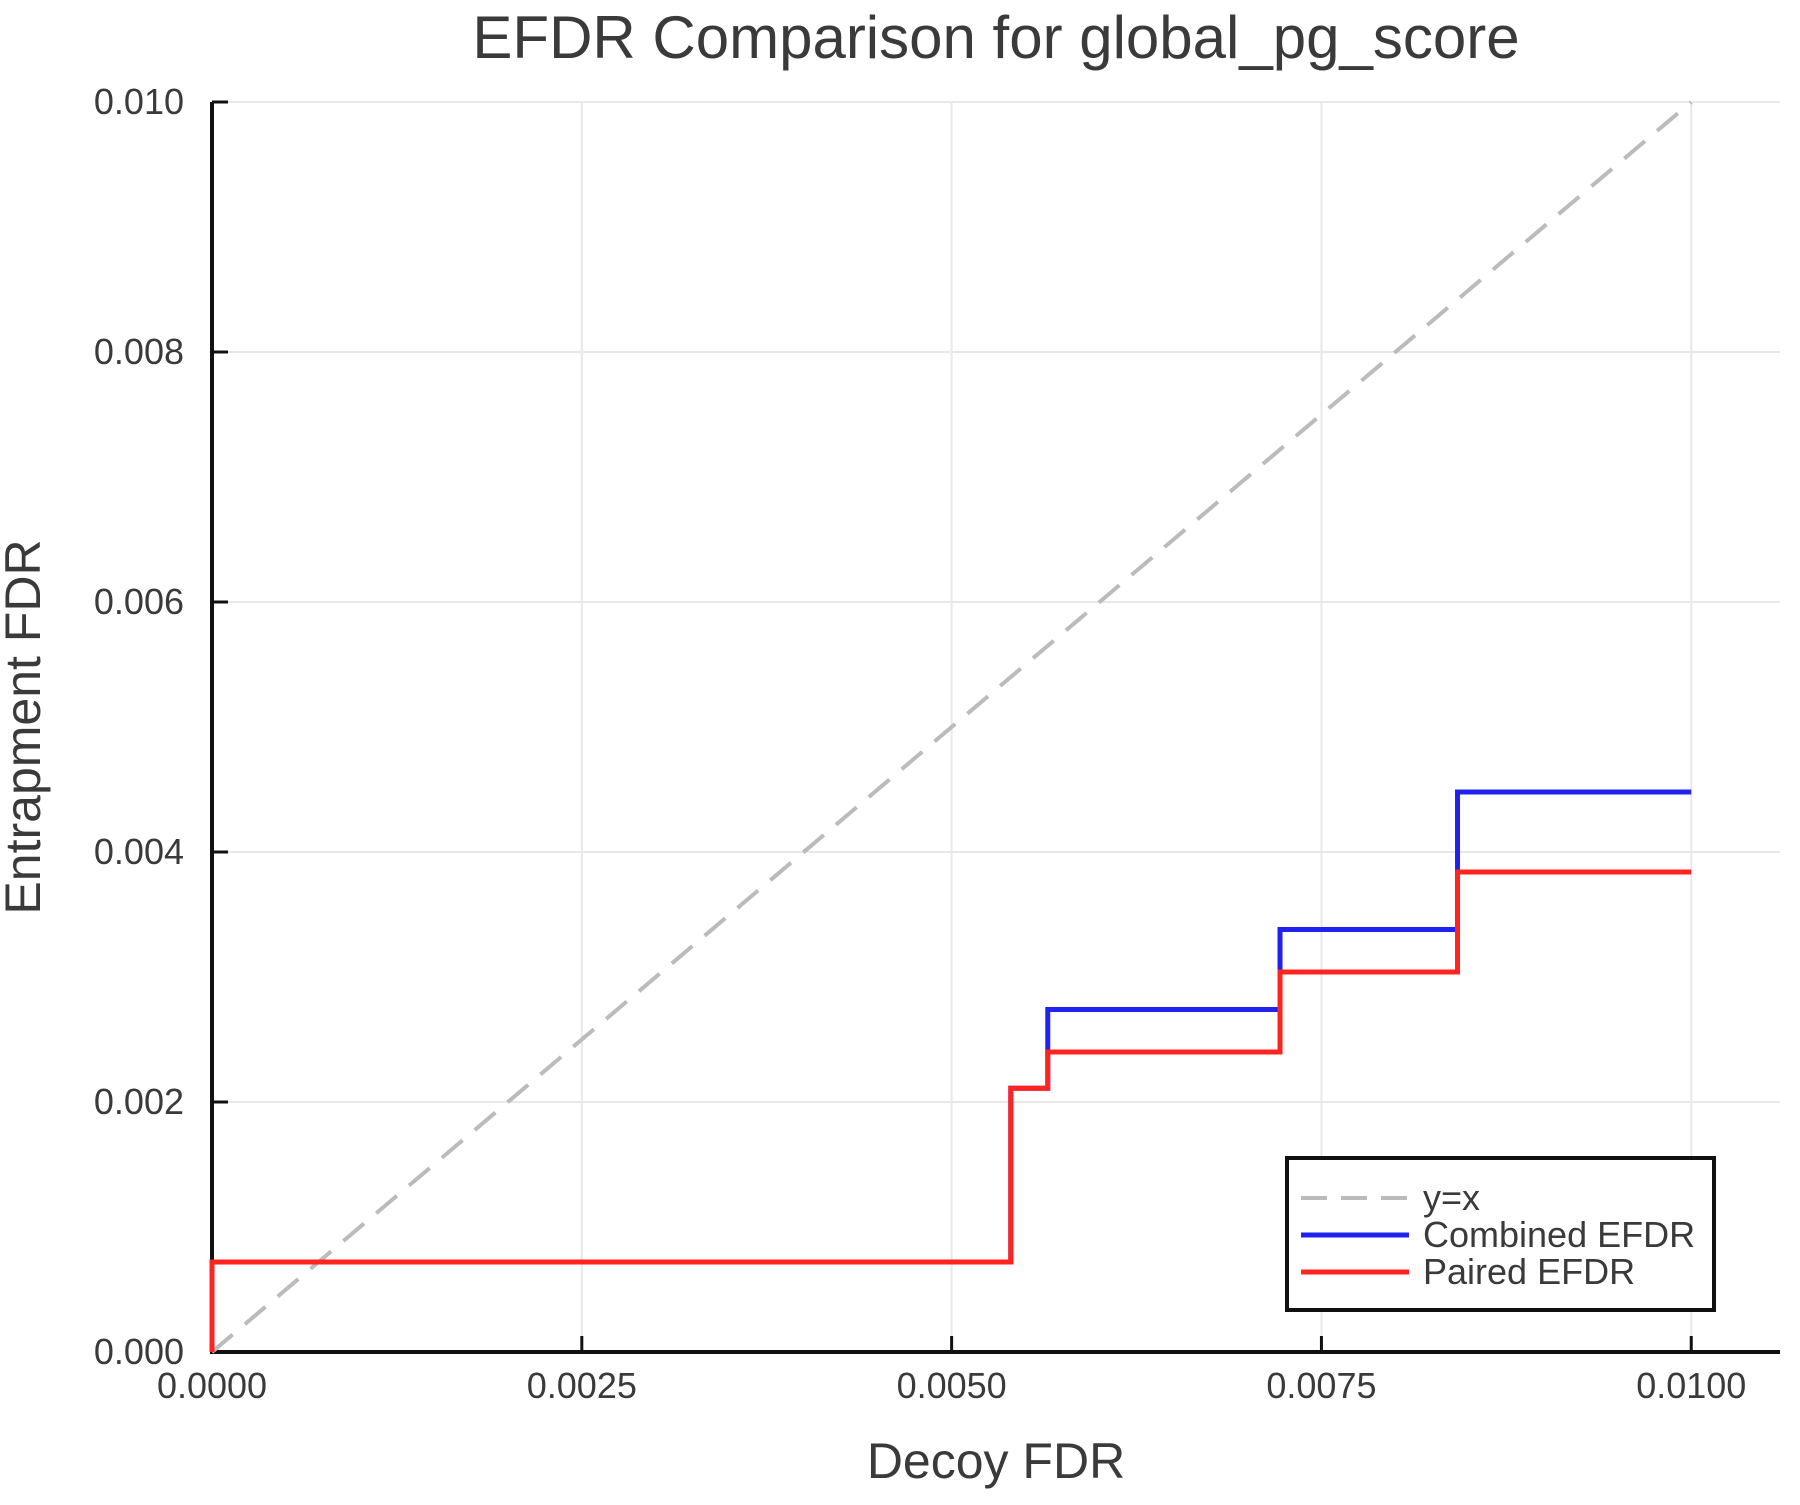 This screenshot has height=1505, width=1800. Describe the element at coordinates (212, 1385) in the screenshot. I see `x-tick-label: 0.0000` at that location.